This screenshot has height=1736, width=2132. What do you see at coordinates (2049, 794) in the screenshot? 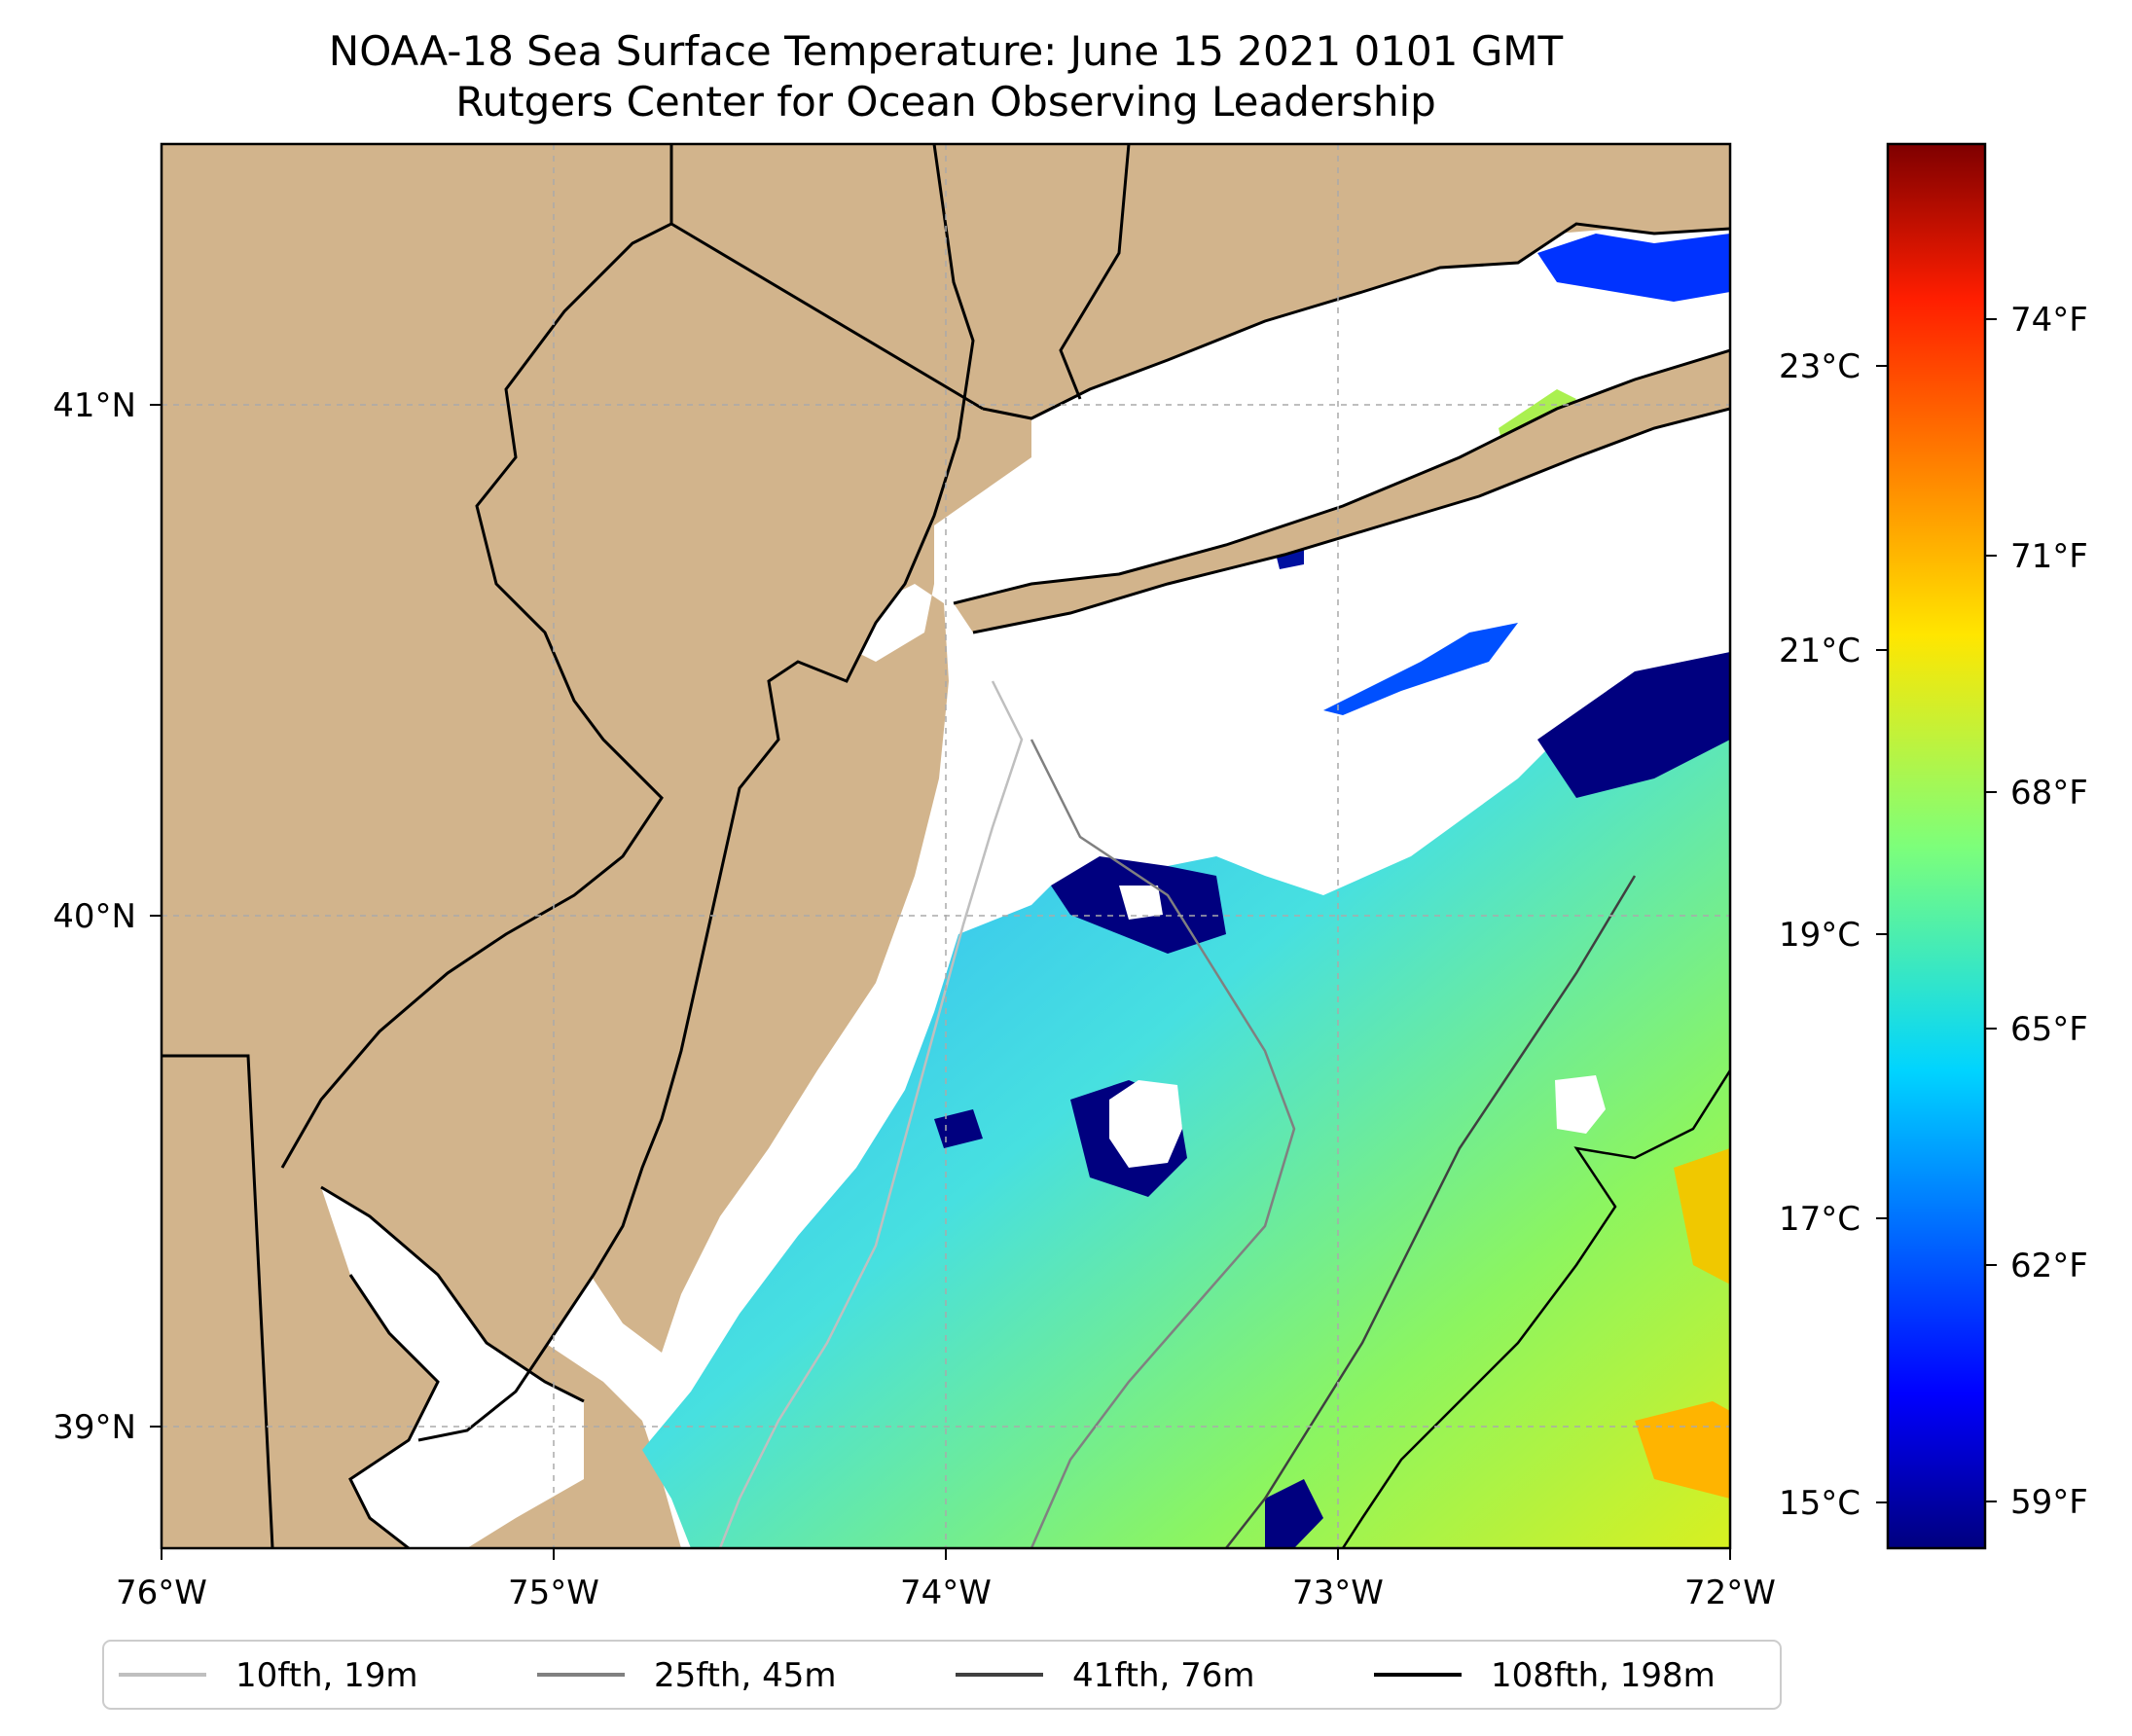
I see `colorbar-fahrenheit-label: 68°F` at bounding box center [2049, 794].